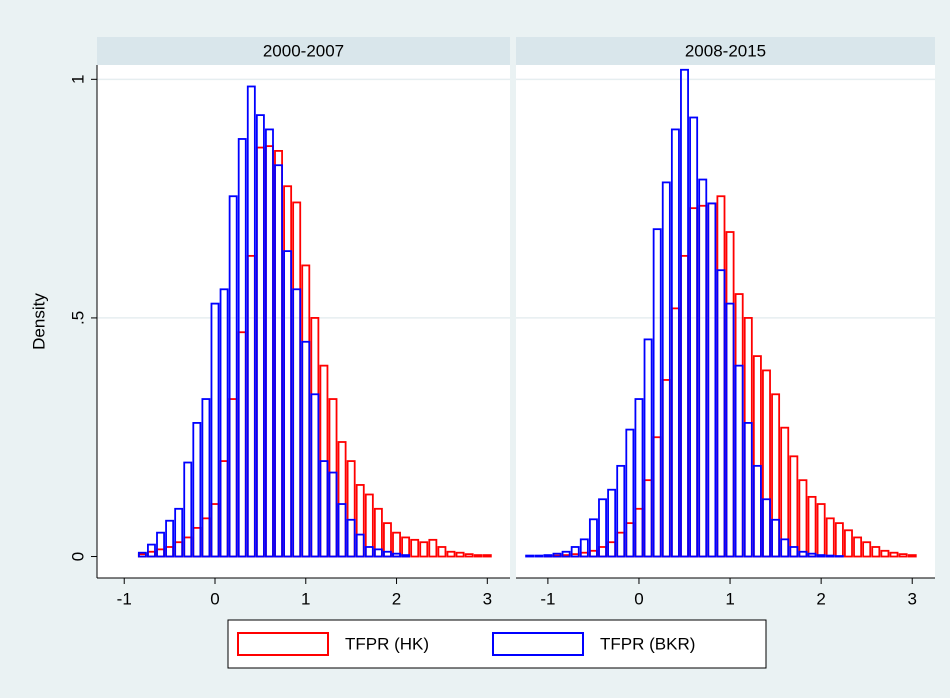  I want to click on legend-label: TFPR (HK), so click(387, 643).